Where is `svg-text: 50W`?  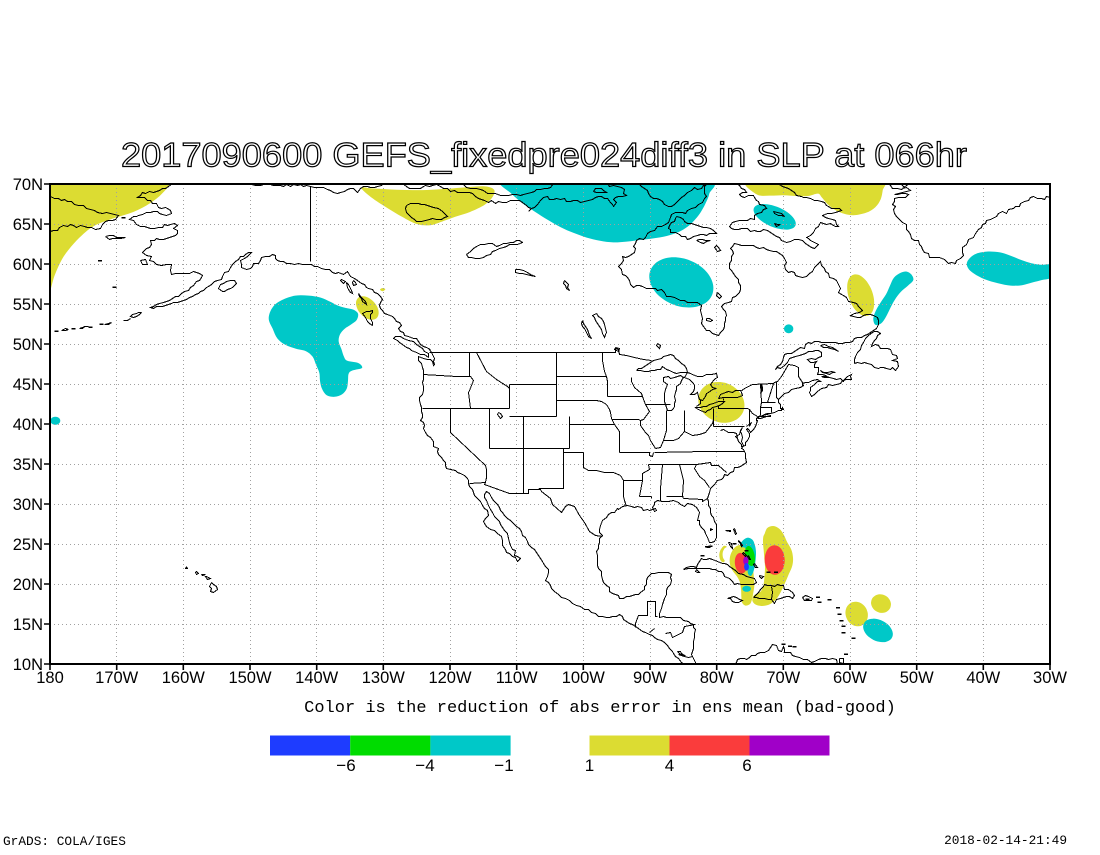 svg-text: 50W is located at coordinates (917, 678).